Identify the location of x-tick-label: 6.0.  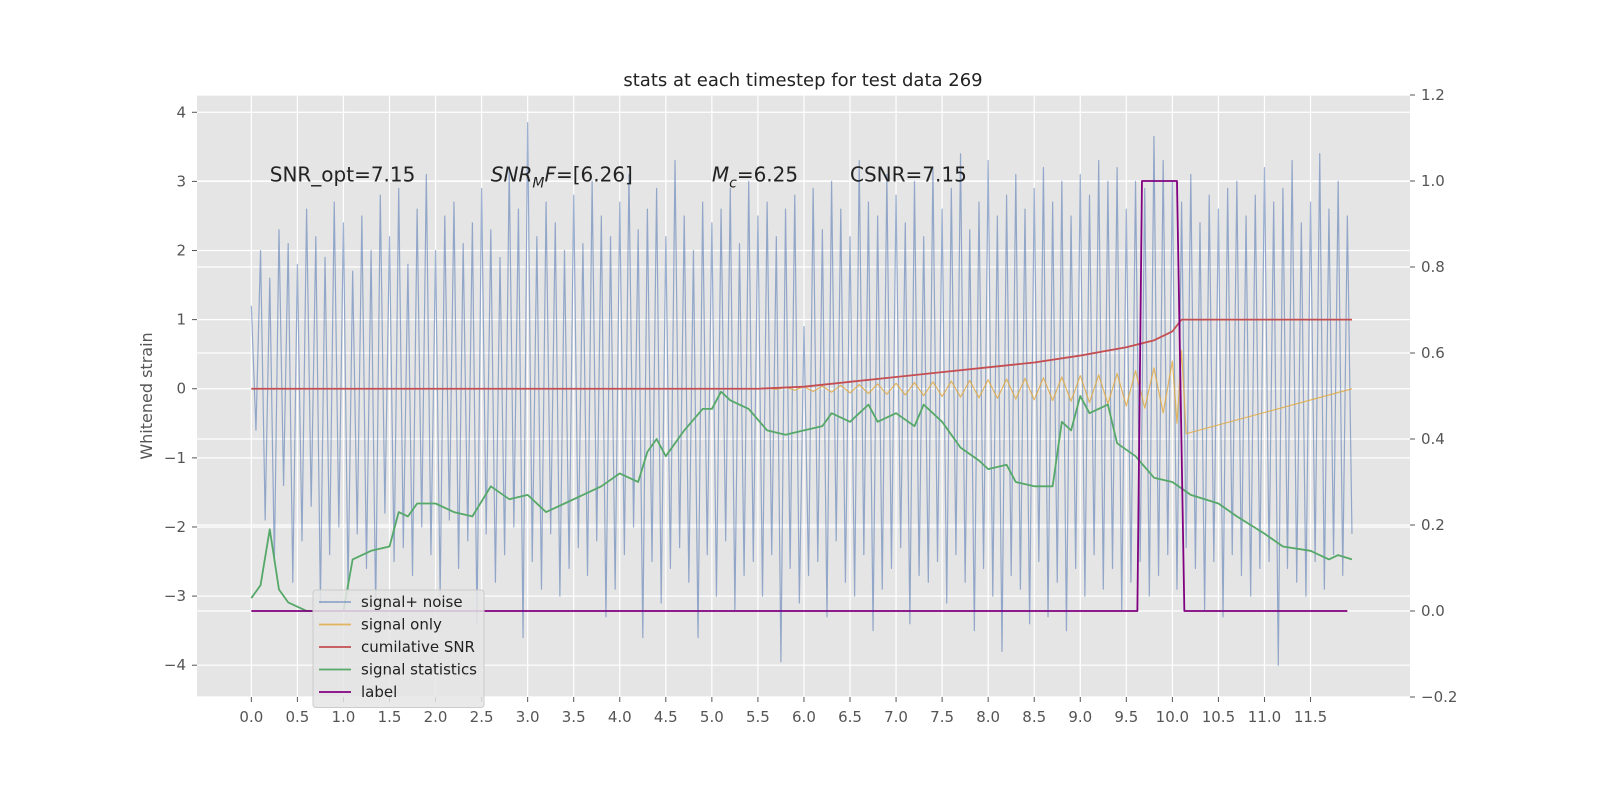
(804, 717).